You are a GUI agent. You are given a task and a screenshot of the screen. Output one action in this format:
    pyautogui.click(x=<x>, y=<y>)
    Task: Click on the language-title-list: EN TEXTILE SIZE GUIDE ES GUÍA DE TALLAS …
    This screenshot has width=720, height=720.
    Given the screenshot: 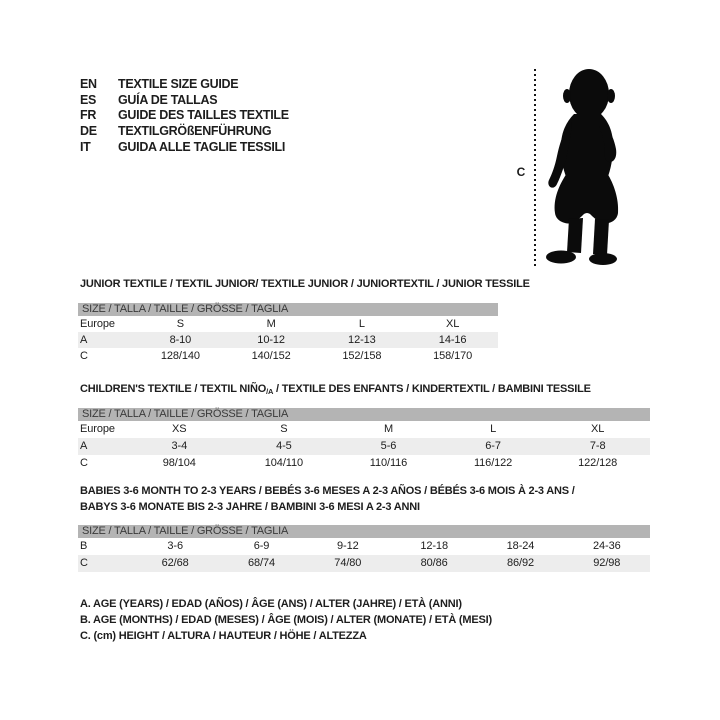 What is the action you would take?
    pyautogui.click(x=184, y=116)
    